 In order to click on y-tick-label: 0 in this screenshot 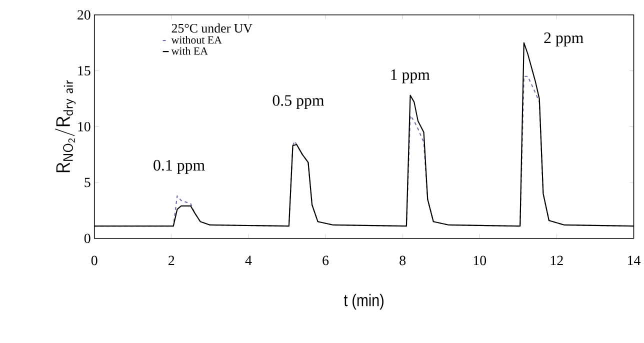, I will do `click(87, 239)`.